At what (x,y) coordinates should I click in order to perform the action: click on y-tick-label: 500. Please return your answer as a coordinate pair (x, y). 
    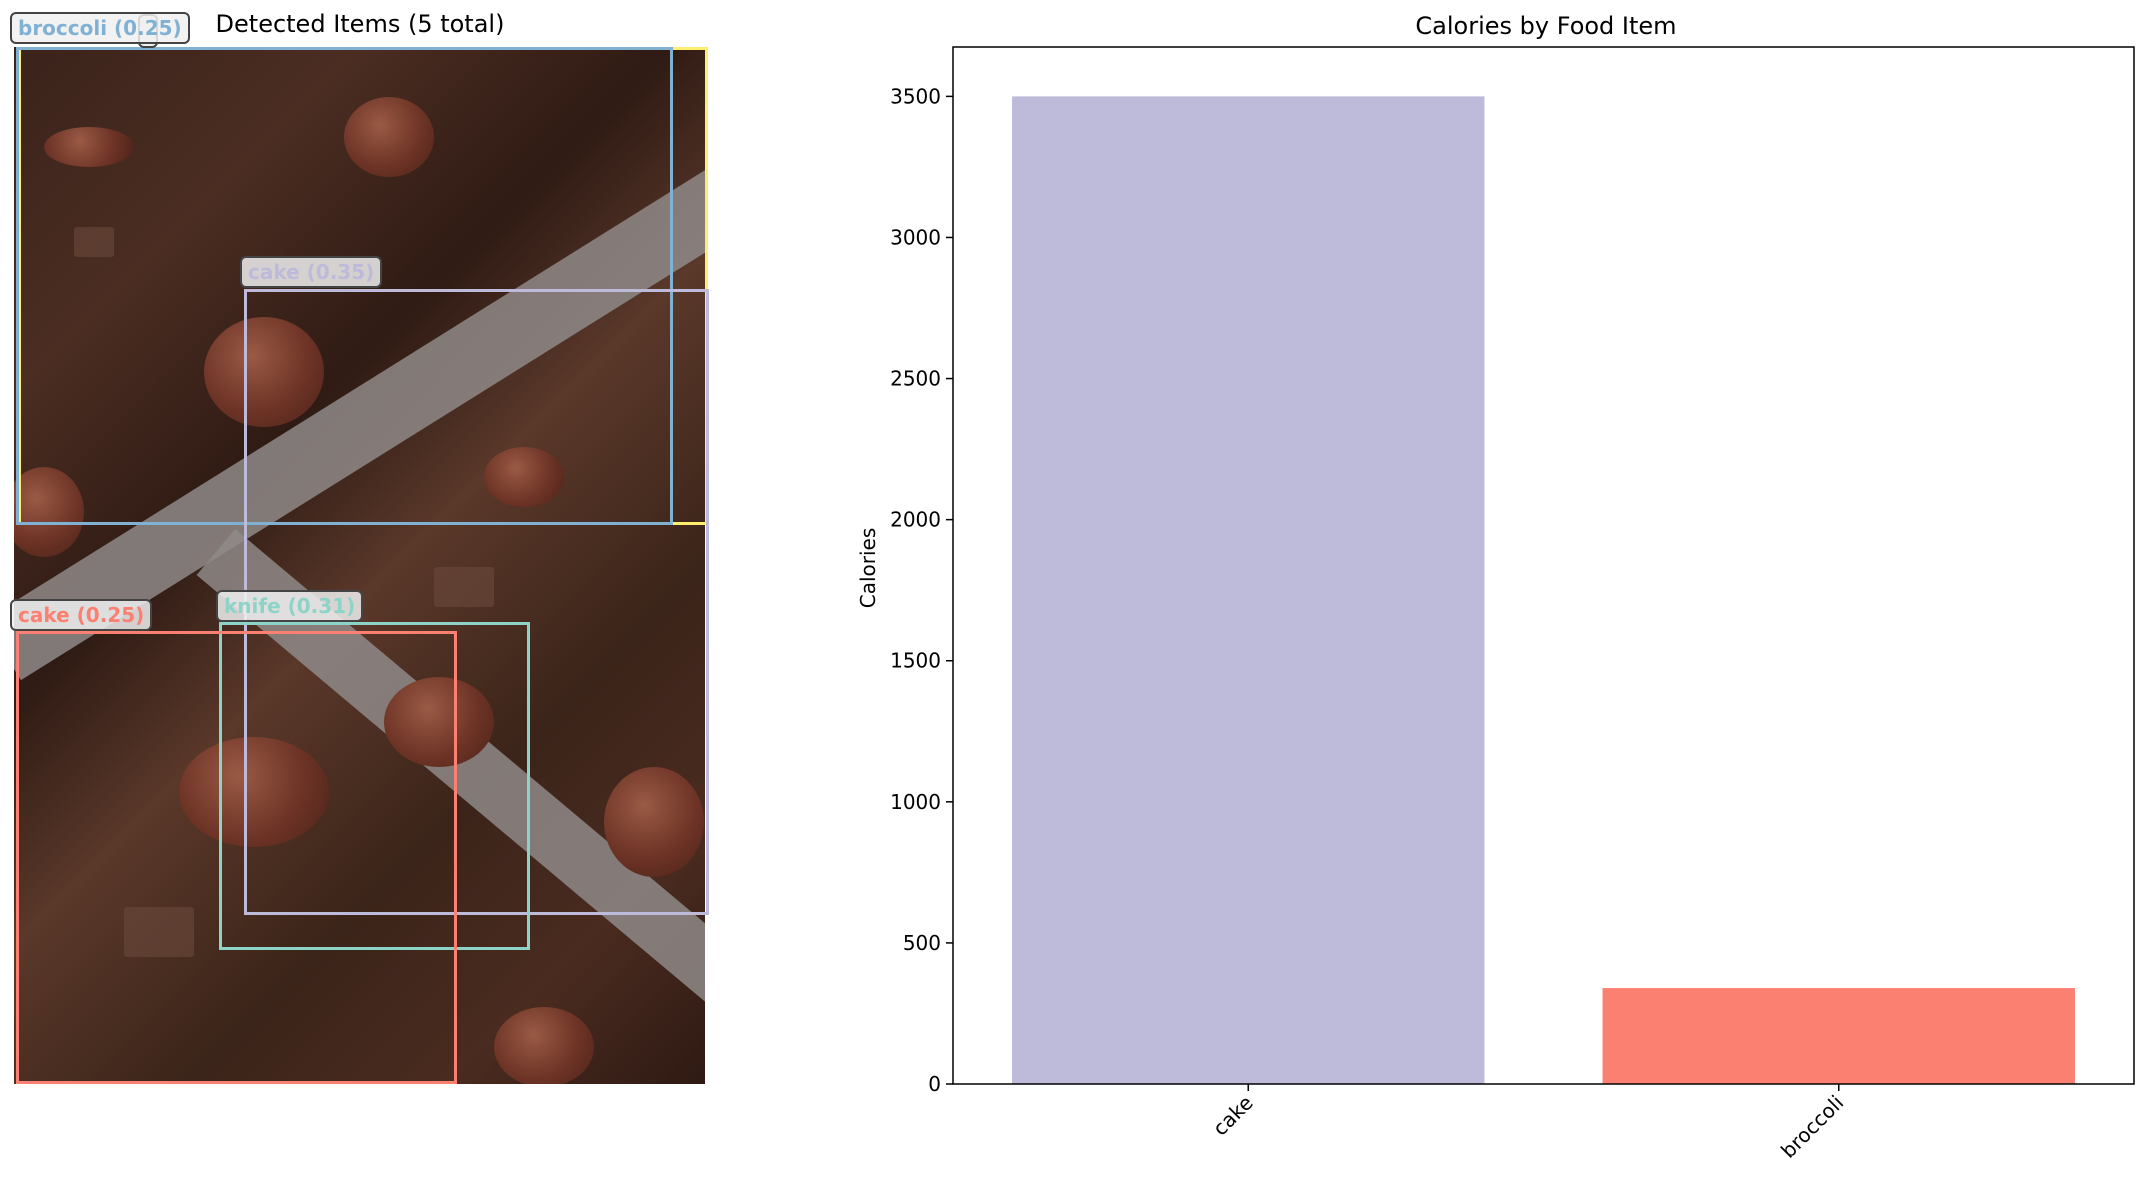
    Looking at the image, I should click on (922, 943).